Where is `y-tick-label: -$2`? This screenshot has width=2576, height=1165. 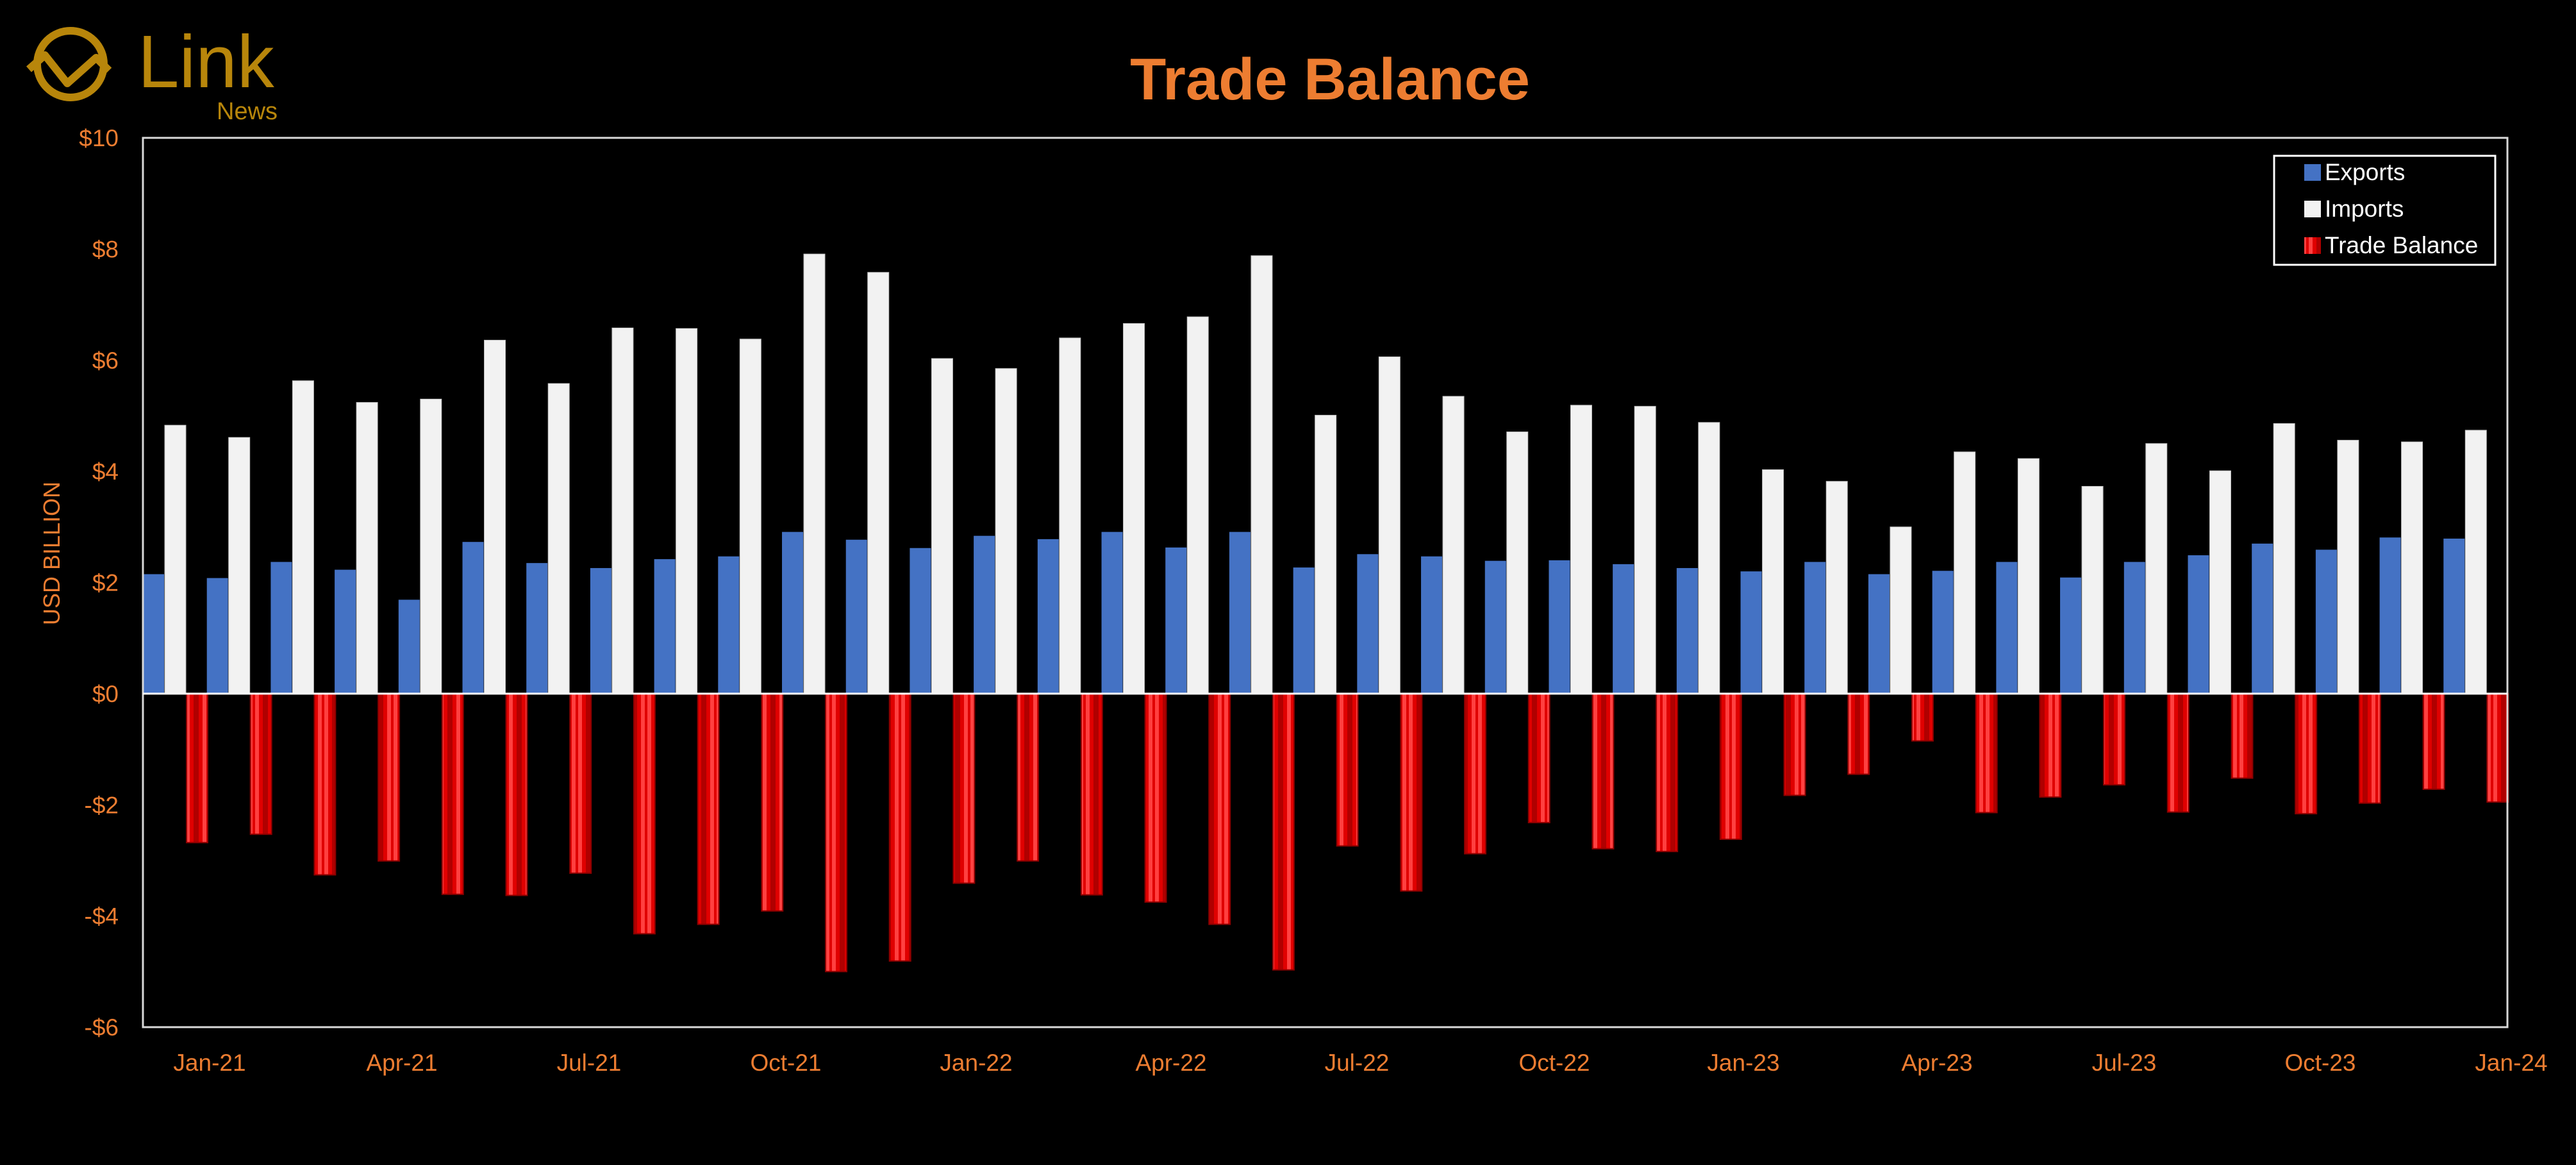
y-tick-label: -$2 is located at coordinates (102, 805).